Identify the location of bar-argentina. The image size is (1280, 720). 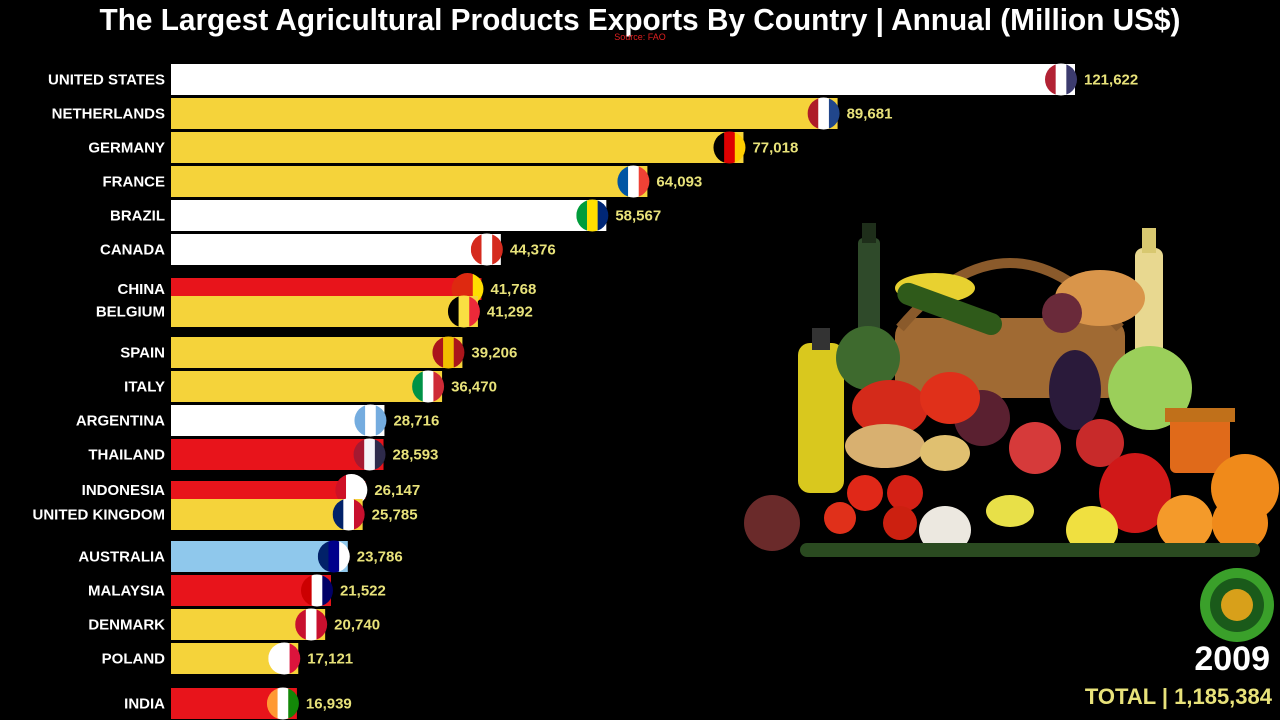
(278, 420).